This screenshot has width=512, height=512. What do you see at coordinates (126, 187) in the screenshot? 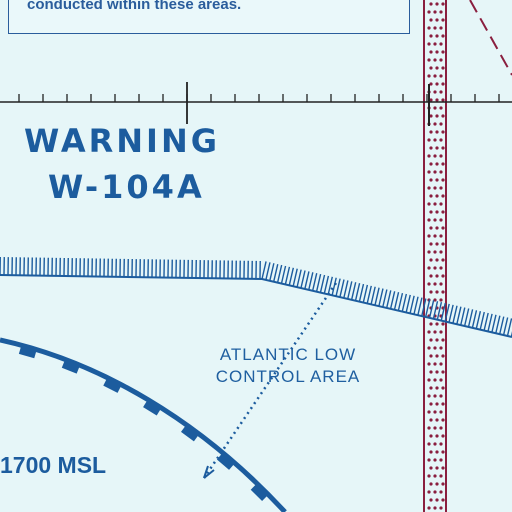
I see `warning-area-id: W-104A` at bounding box center [126, 187].